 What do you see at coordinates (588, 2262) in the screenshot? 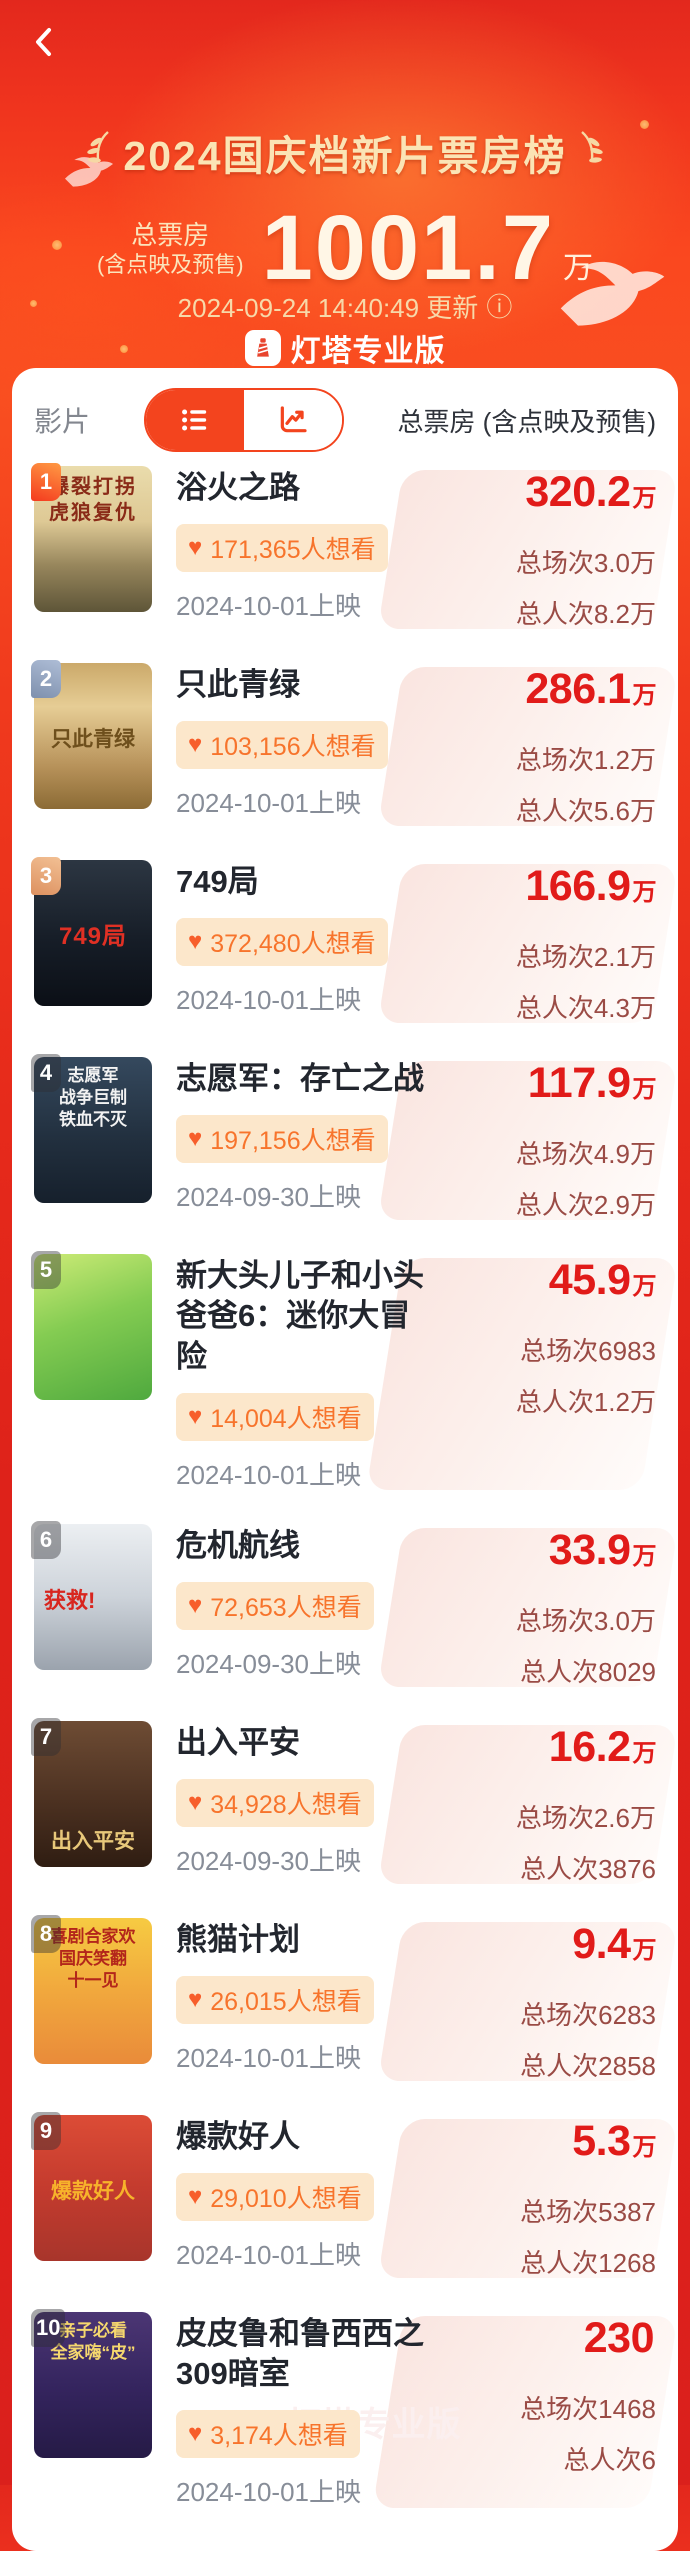
I see `admissions-count: 总人次1268` at bounding box center [588, 2262].